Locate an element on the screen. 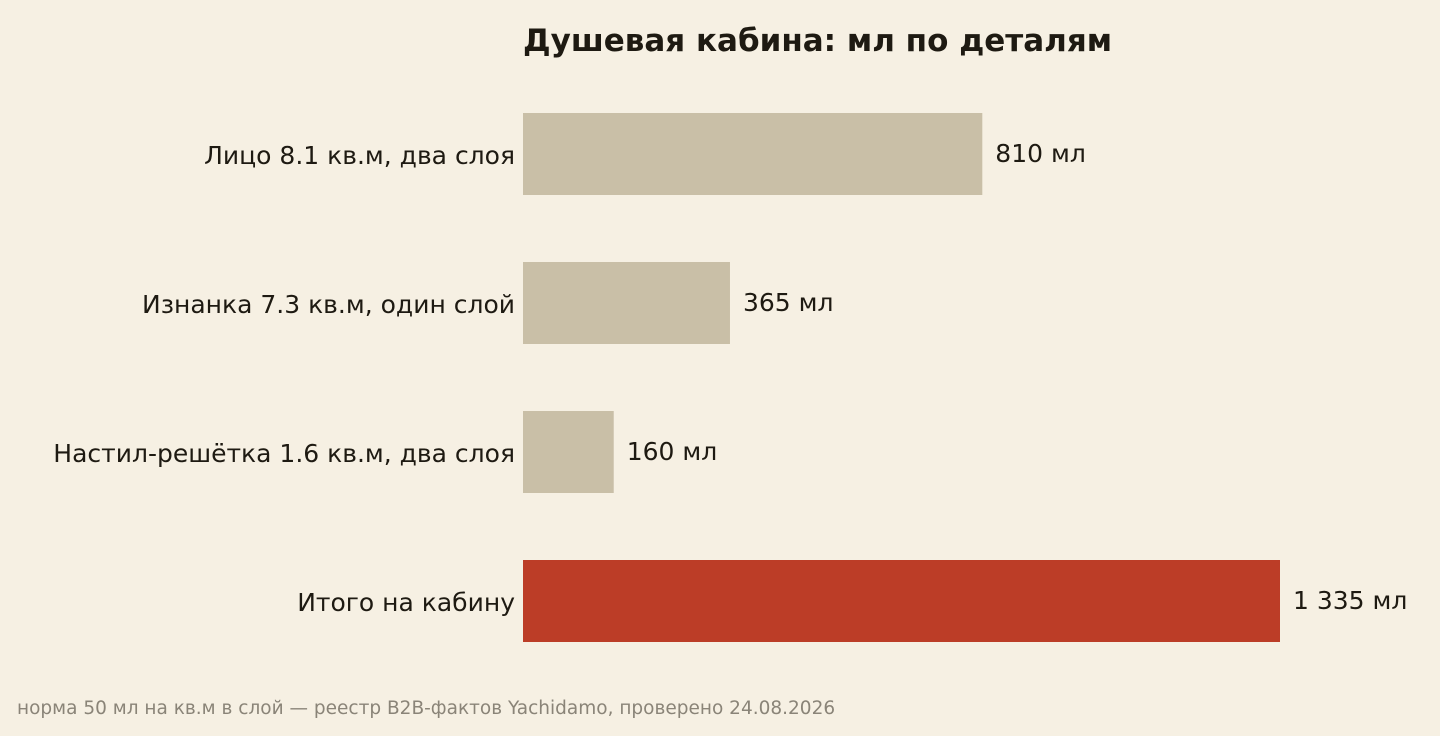  category-label-0: Лицо 8.1 кв.м, два слоя is located at coordinates (359, 155).